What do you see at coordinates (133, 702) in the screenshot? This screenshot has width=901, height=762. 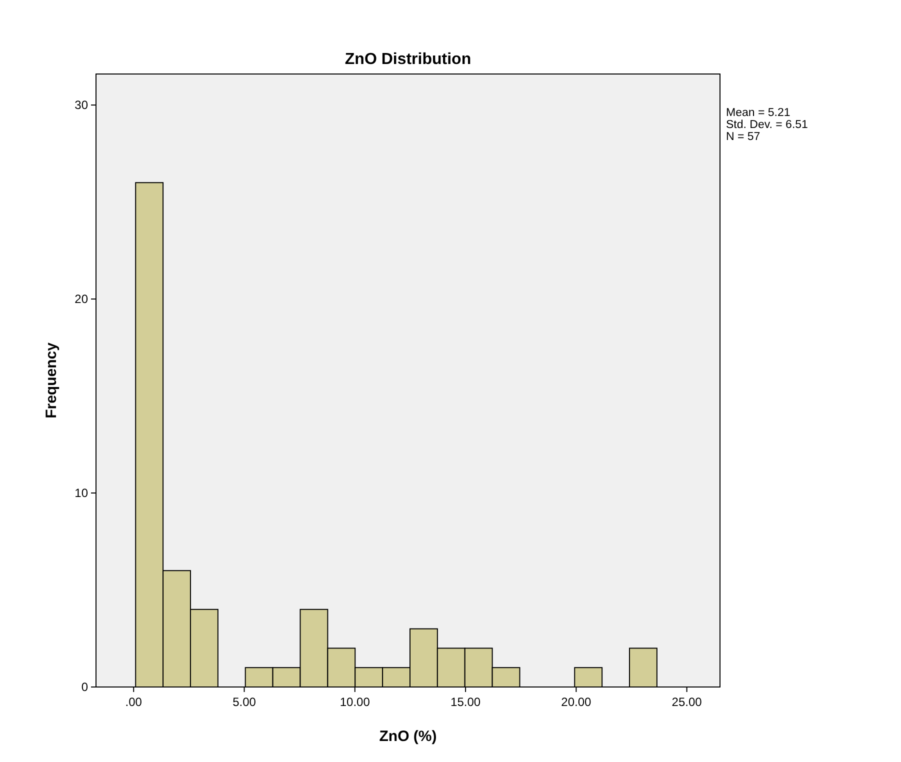 I see `x-tick-label: .00` at bounding box center [133, 702].